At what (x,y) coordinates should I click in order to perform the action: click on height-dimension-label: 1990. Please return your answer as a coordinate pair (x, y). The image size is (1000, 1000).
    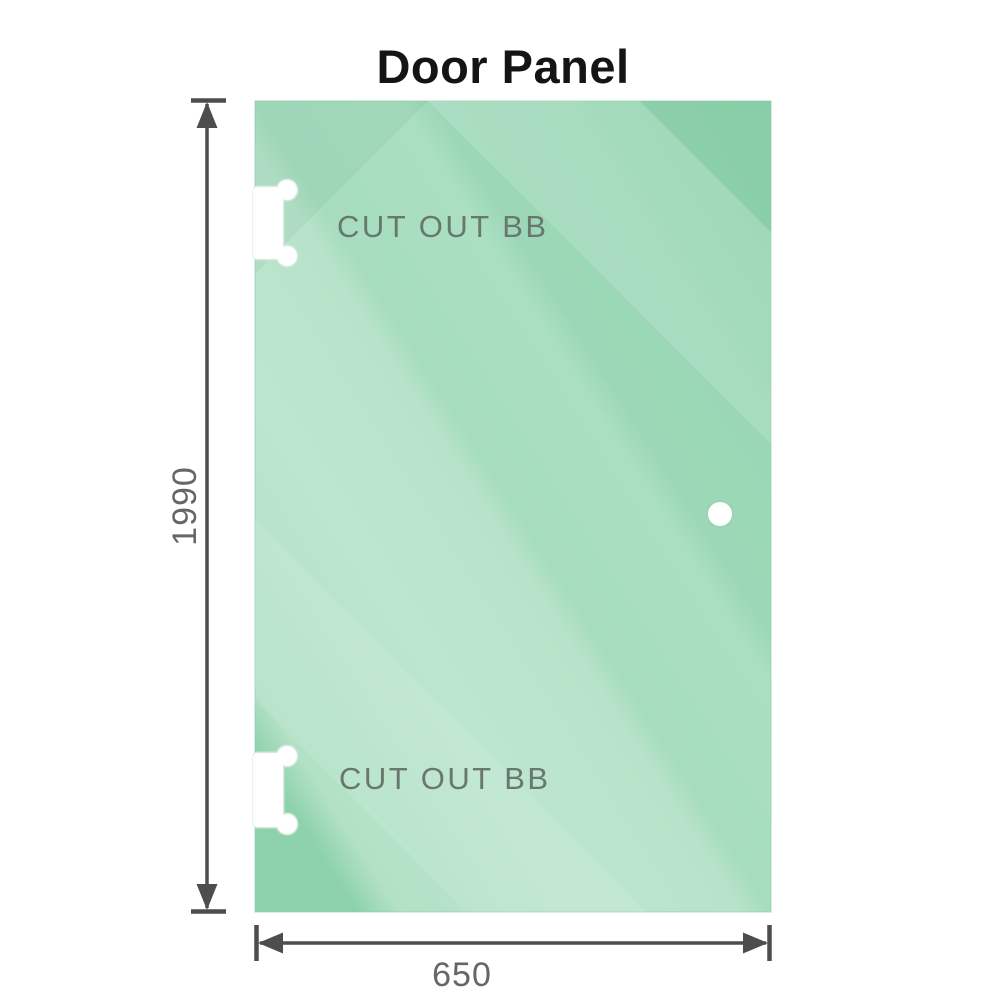
    Looking at the image, I should click on (185, 506).